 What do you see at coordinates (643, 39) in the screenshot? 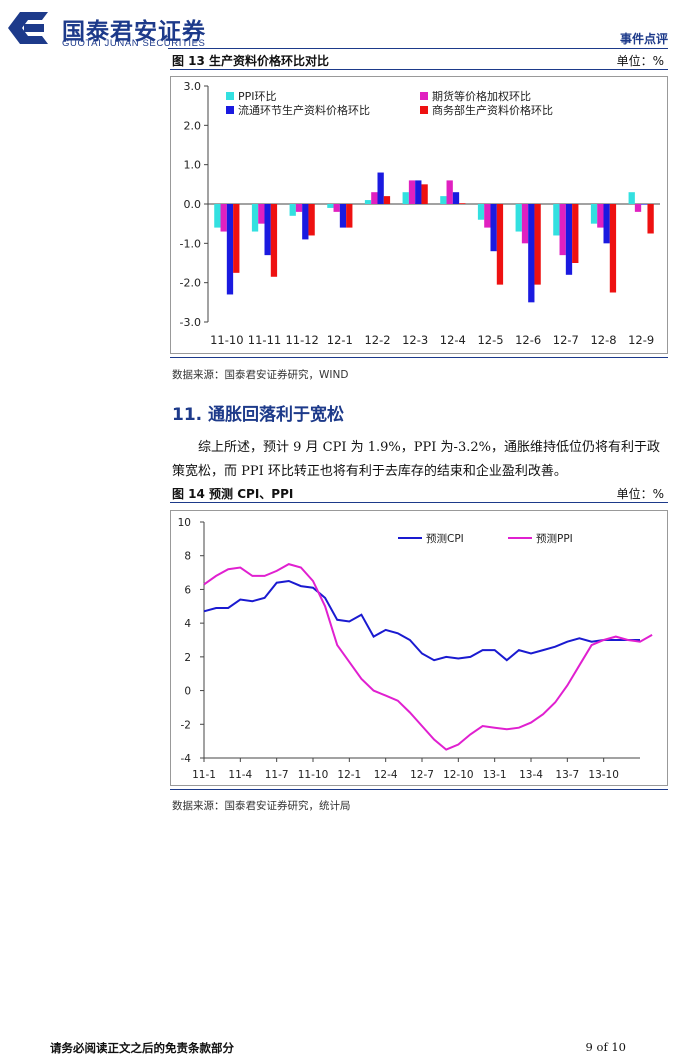
I see `document-type: 事件点评` at bounding box center [643, 39].